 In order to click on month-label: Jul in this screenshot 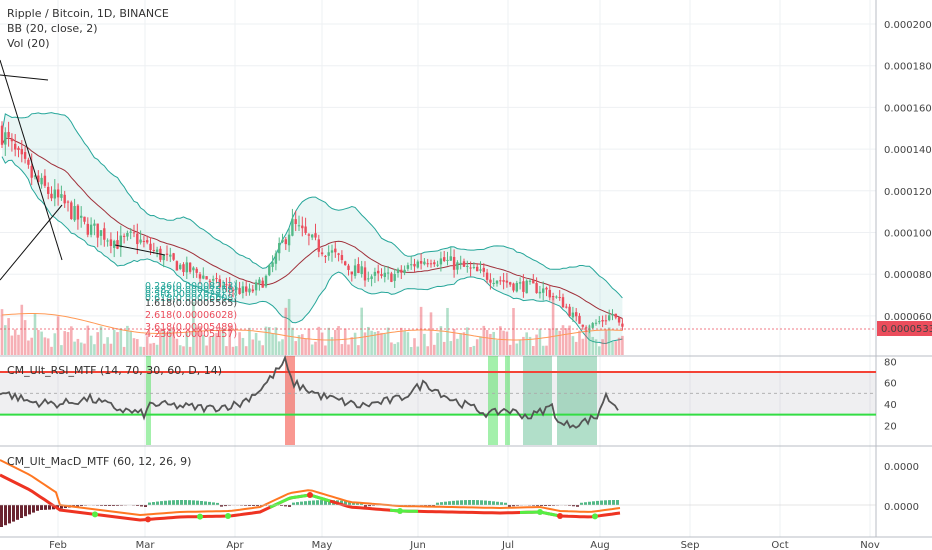, I will do `click(507, 545)`.